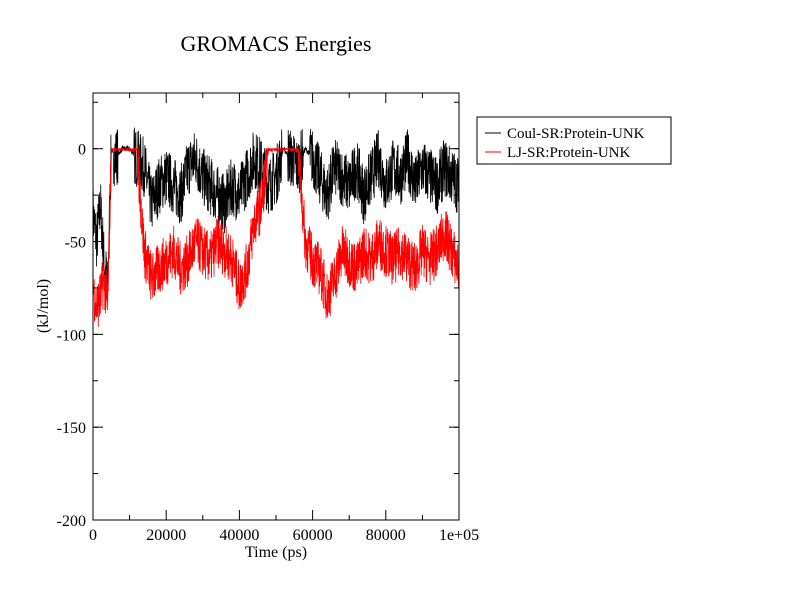 The image size is (792, 612). Describe the element at coordinates (569, 153) in the screenshot. I see `legend-label-lj: LJ-SR:Protein-UNK` at that location.